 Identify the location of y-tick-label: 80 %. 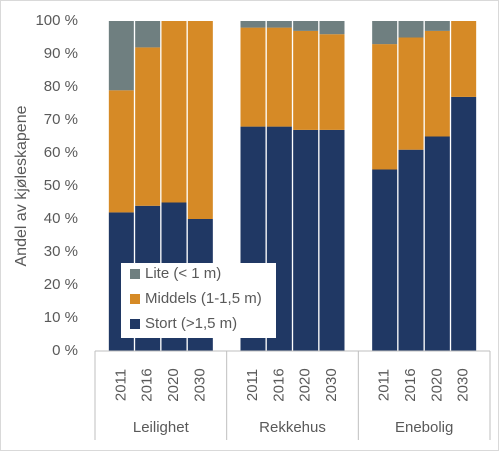
(61, 86).